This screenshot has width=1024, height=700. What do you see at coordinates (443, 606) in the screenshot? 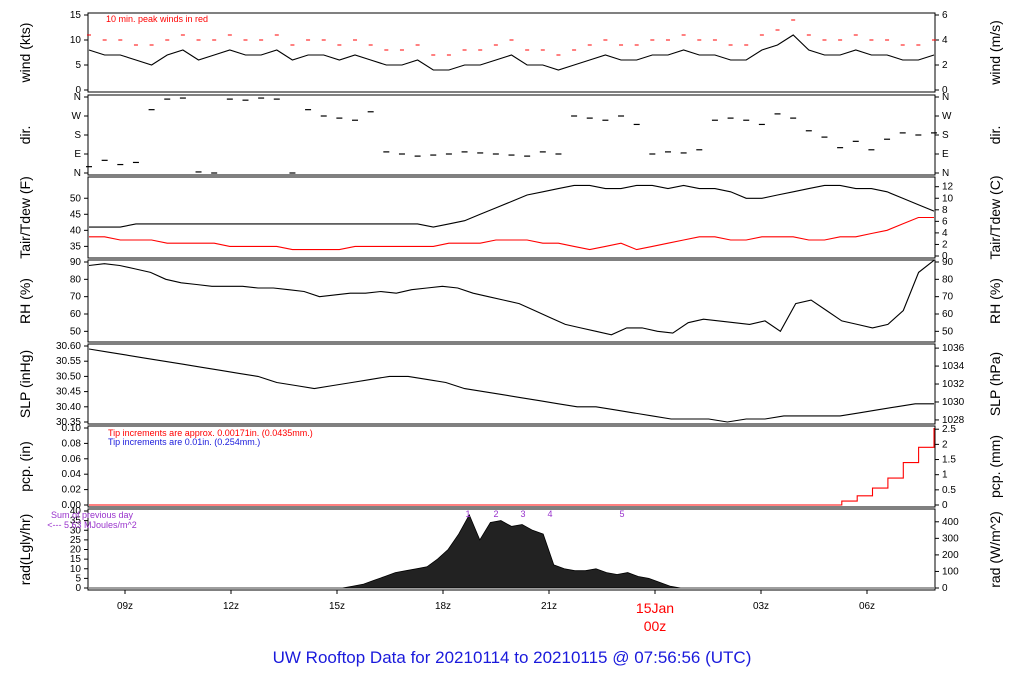
I see `x-tick-label: 18z` at bounding box center [443, 606].